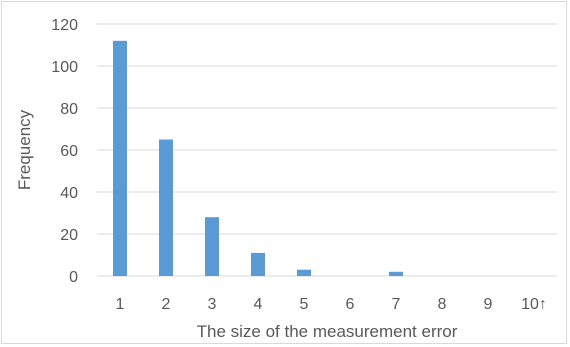 The height and width of the screenshot is (347, 570). What do you see at coordinates (69, 109) in the screenshot?
I see `y-tick-label: 80` at bounding box center [69, 109].